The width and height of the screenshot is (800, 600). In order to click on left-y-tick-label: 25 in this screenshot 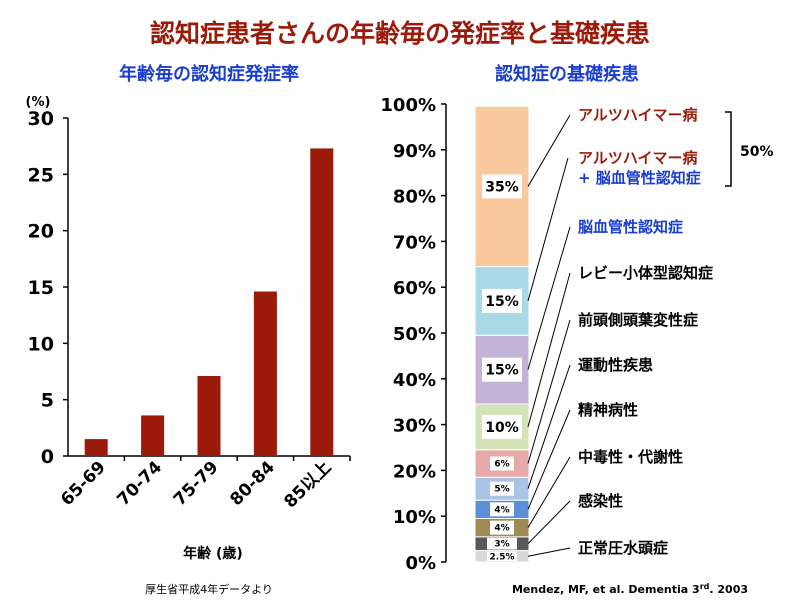, I will do `click(41, 175)`.